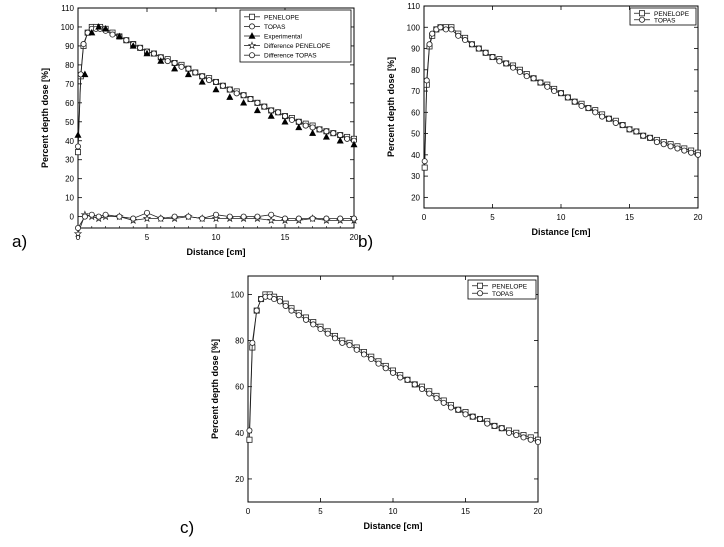 The height and width of the screenshot is (547, 724). Describe the element at coordinates (698, 217) in the screenshot. I see `x-tick-label: 20` at that location.